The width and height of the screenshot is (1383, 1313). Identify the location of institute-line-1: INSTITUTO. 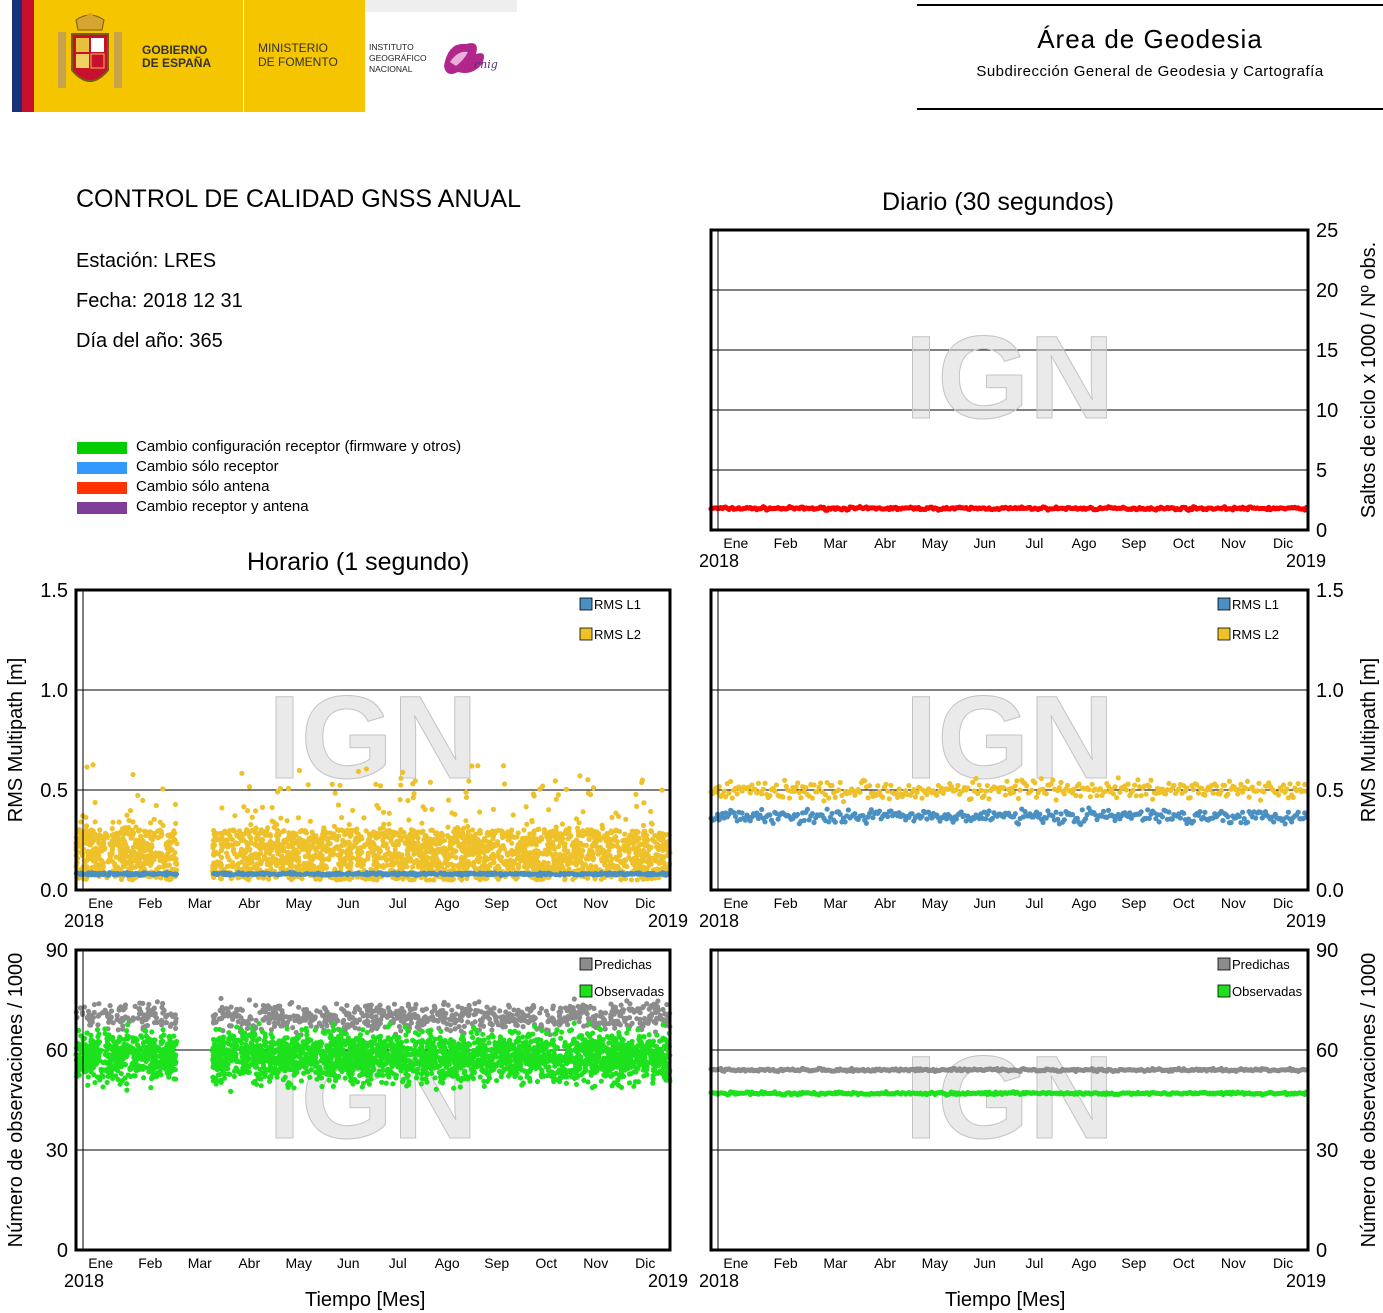
(391, 47).